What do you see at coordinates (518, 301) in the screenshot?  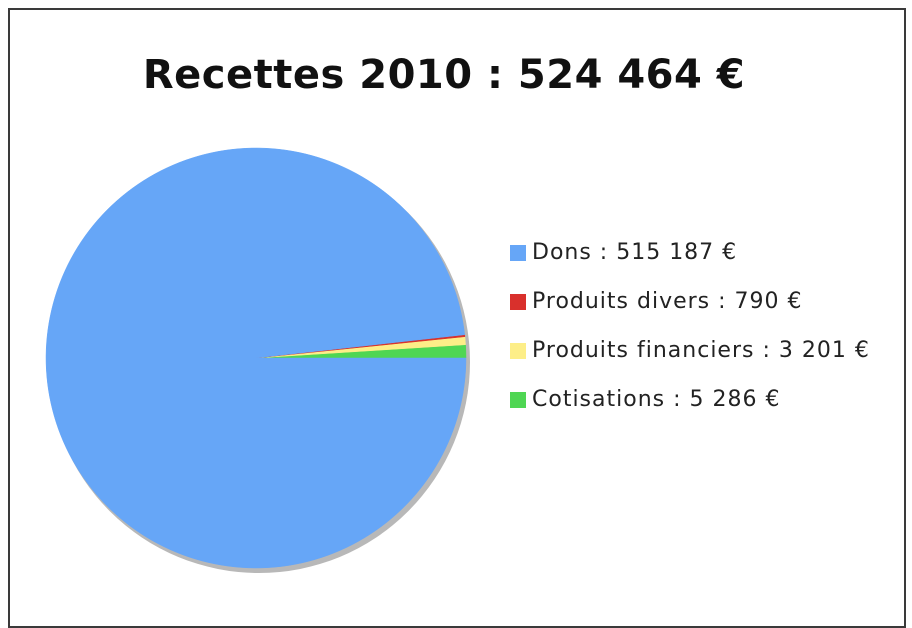 I see `legend-swatch-produits-divers` at bounding box center [518, 301].